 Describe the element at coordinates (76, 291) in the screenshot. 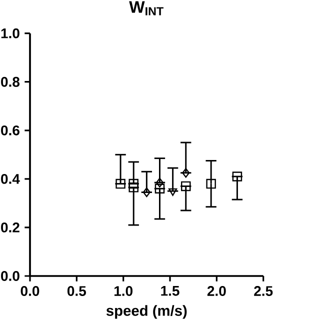

I see `x-tick-label: 0.5` at that location.